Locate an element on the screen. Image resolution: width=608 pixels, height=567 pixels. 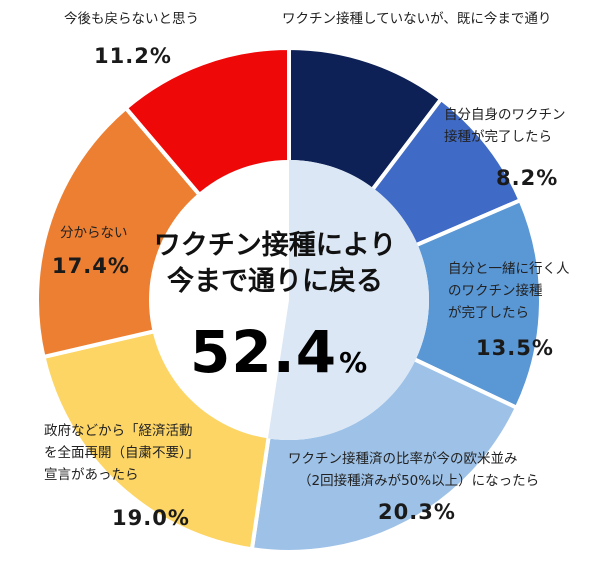
label-government-declaration: 政府などから「経済活動 を全面再開（自粛不要）」 宣言があったら is located at coordinates (121, 453).